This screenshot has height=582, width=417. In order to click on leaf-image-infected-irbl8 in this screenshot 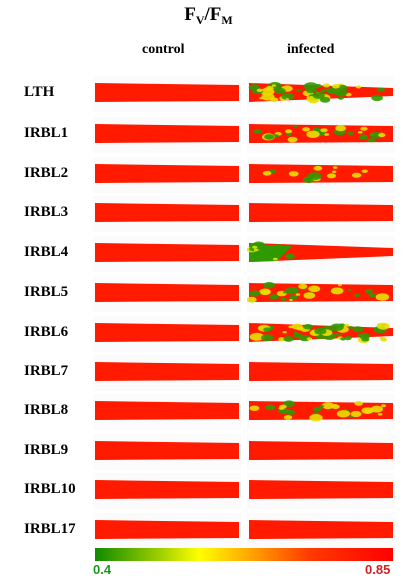, I will do `click(321, 412)`.